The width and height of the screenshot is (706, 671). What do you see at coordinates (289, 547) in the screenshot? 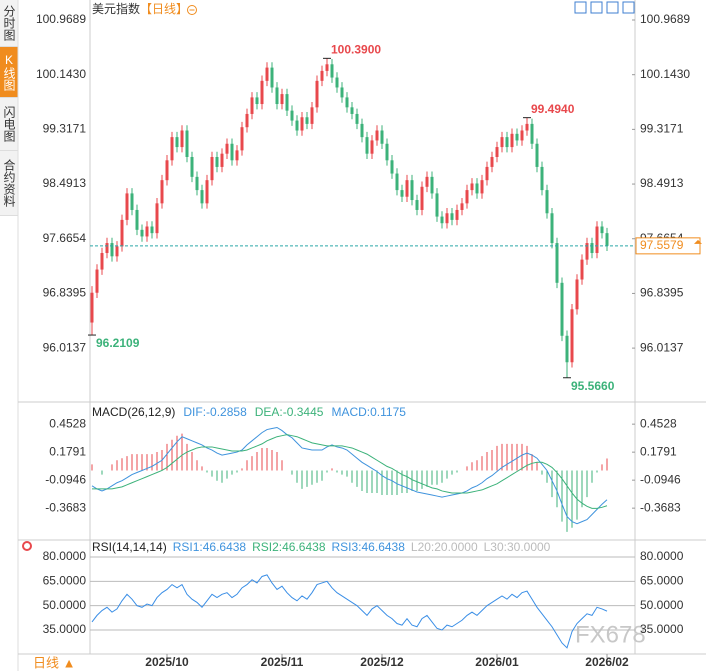
I see `legend-entry: RSI2:46.6438` at bounding box center [289, 547].